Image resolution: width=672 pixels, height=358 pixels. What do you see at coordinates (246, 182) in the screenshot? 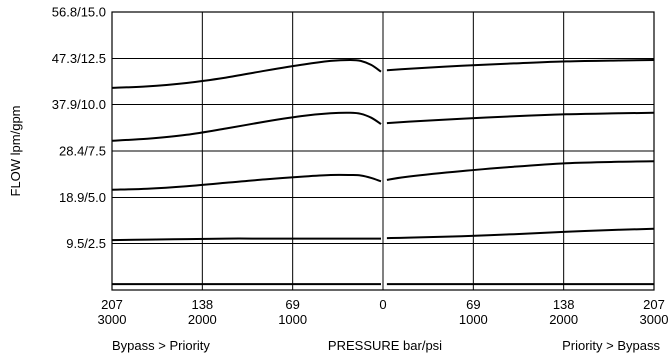
I see `flow-curve-3-left` at bounding box center [246, 182].